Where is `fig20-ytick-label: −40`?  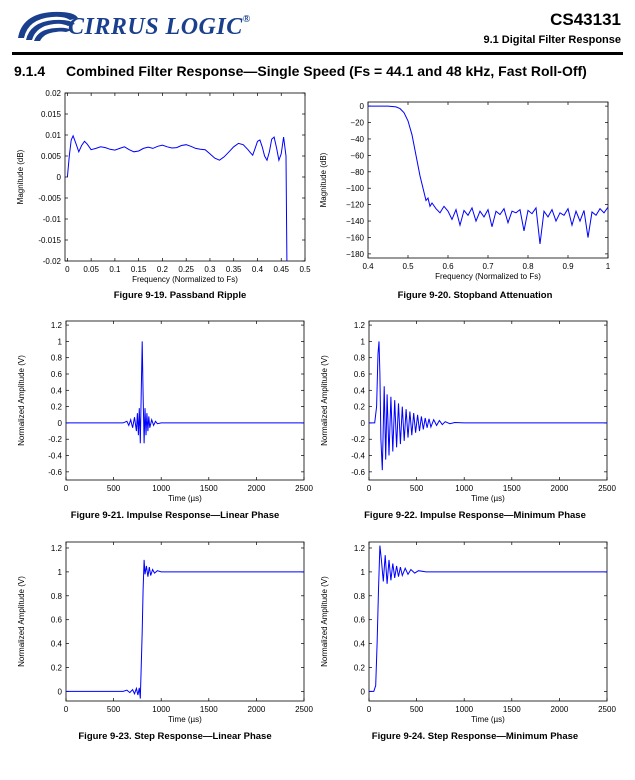
fig20-ytick-label: −40 is located at coordinates (357, 139).